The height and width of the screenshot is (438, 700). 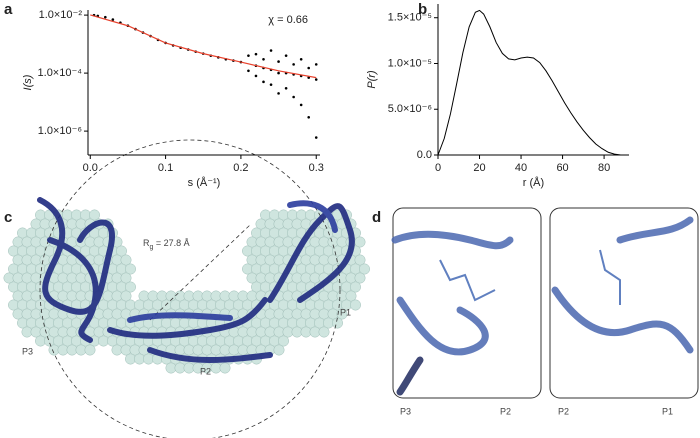 What do you see at coordinates (90, 168) in the screenshot?
I see `x-tick-label: 0.0` at bounding box center [90, 168].